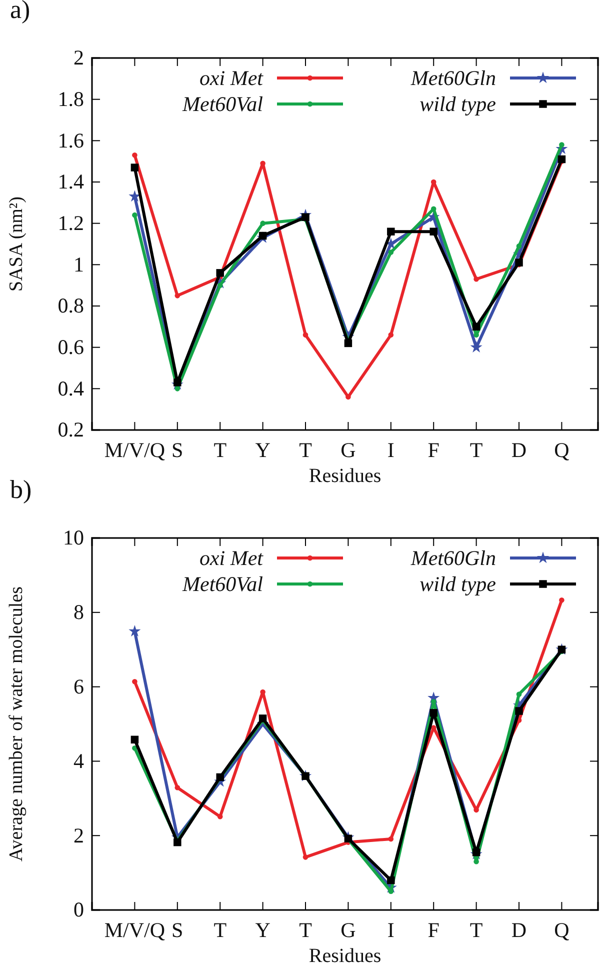 This screenshot has width=600, height=977. Describe the element at coordinates (79, 910) in the screenshot. I see `y-tick-label: 0` at that location.